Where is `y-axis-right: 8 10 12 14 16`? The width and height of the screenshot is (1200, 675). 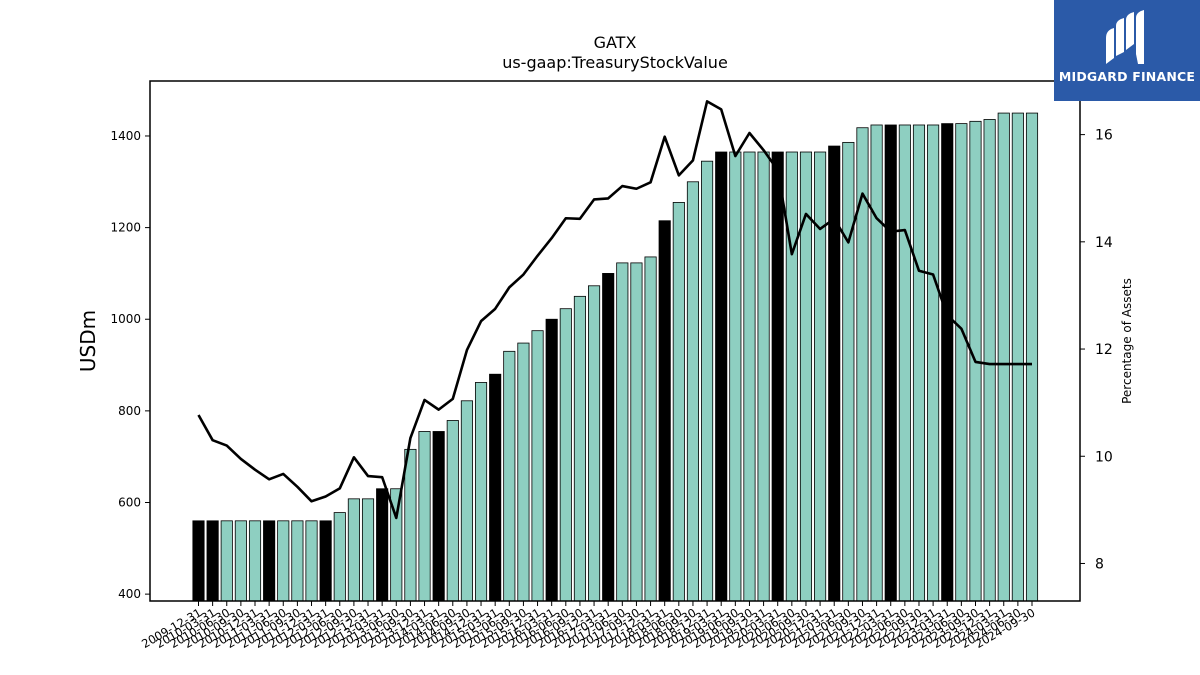
y-axis-right: 8 10 12 14 16 is located at coordinates (1096, 350).